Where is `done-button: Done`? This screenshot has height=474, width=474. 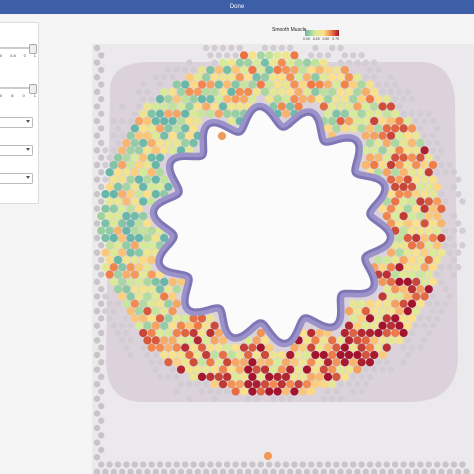 done-button: Done is located at coordinates (237, 7).